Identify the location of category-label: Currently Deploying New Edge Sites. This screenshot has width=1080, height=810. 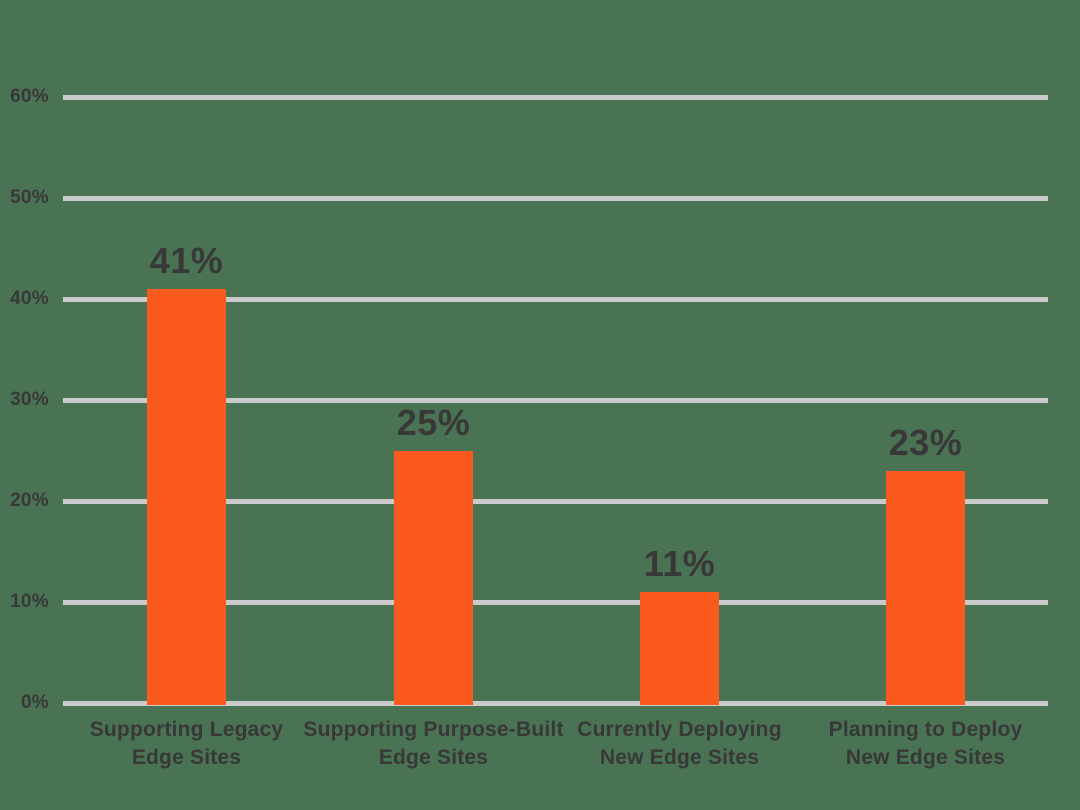
(679, 743).